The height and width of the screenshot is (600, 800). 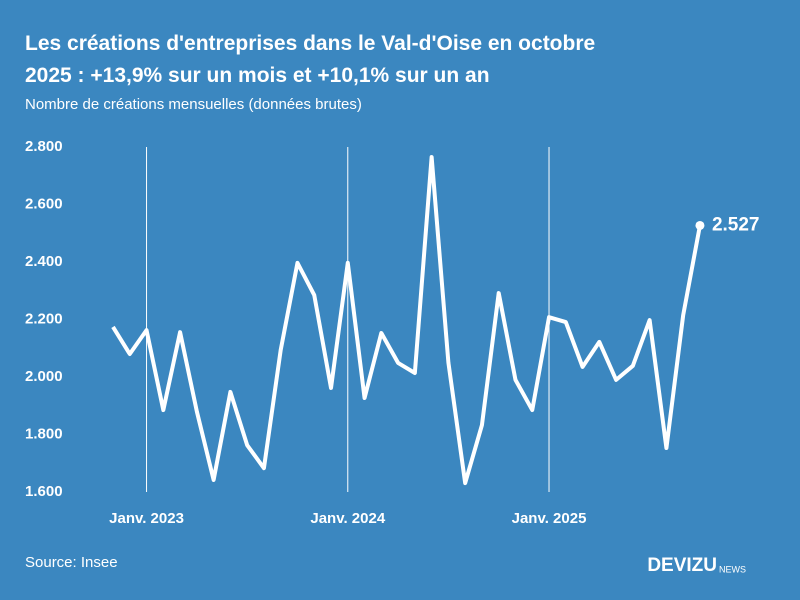 What do you see at coordinates (71, 562) in the screenshot?
I see `source: Source: Insee` at bounding box center [71, 562].